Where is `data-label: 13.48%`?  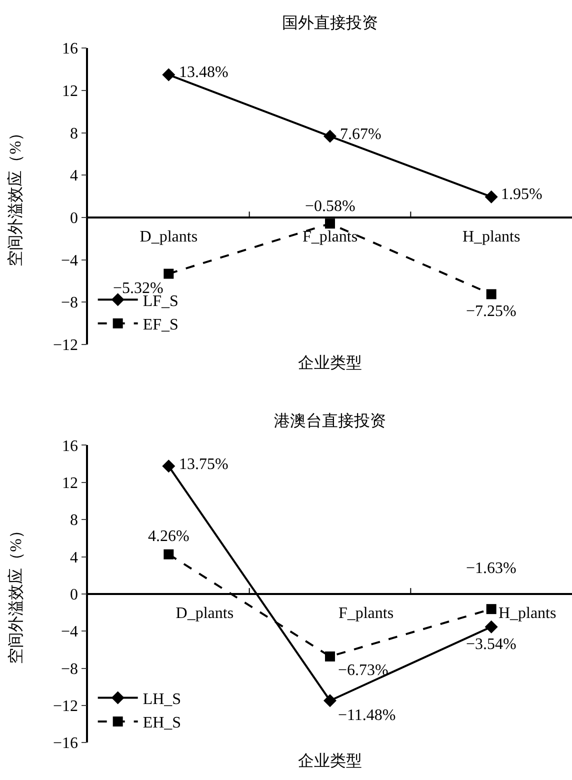 data-label: 13.48% is located at coordinates (203, 72).